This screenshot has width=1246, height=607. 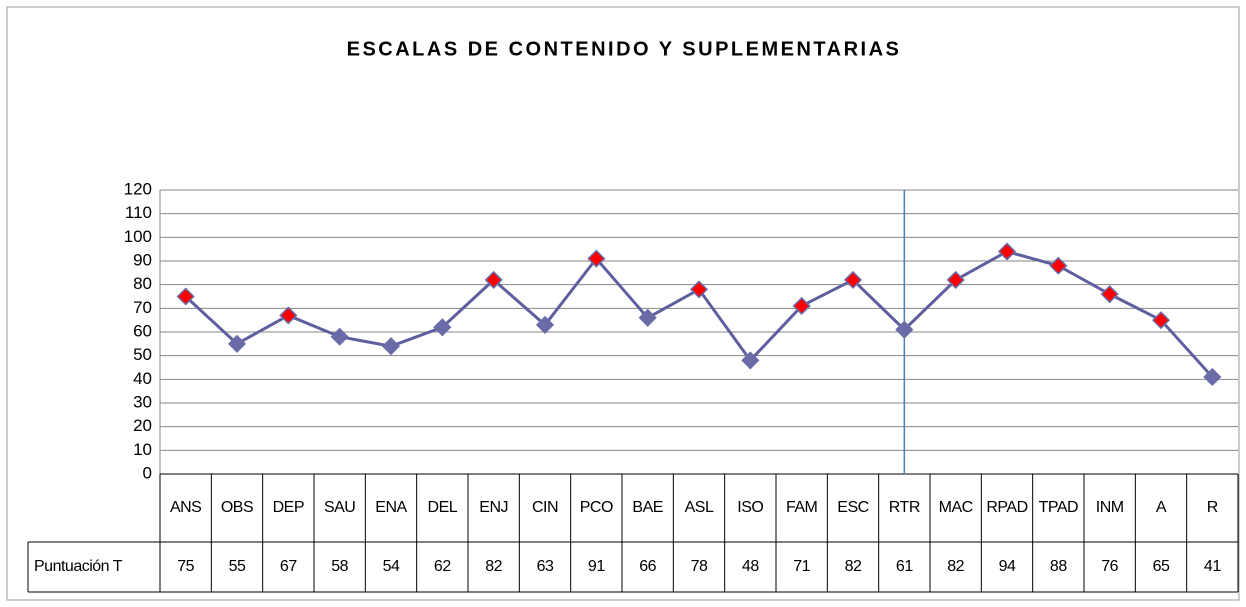 What do you see at coordinates (443, 507) in the screenshot?
I see `category-label: DEL` at bounding box center [443, 507].